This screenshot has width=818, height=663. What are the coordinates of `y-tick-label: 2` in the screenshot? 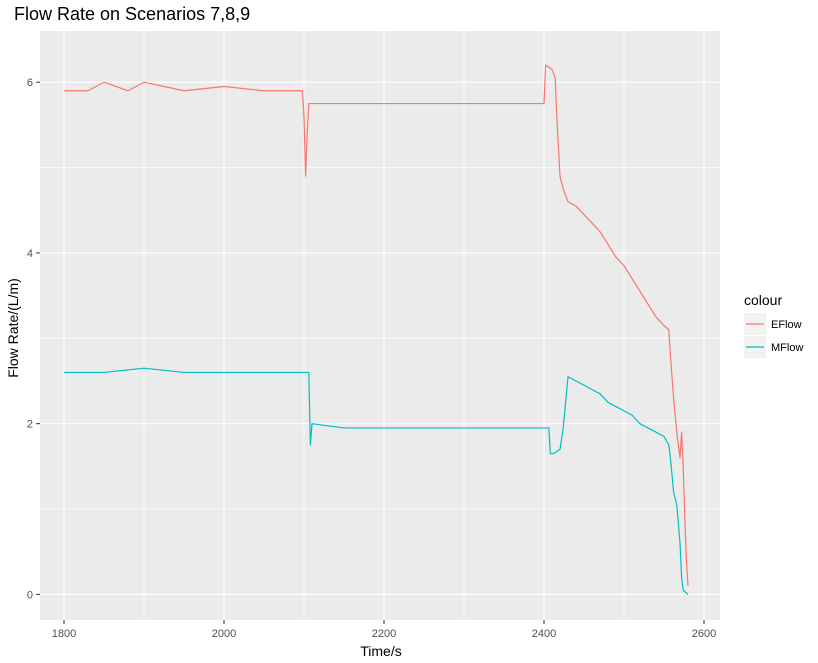 It's located at (30, 425).